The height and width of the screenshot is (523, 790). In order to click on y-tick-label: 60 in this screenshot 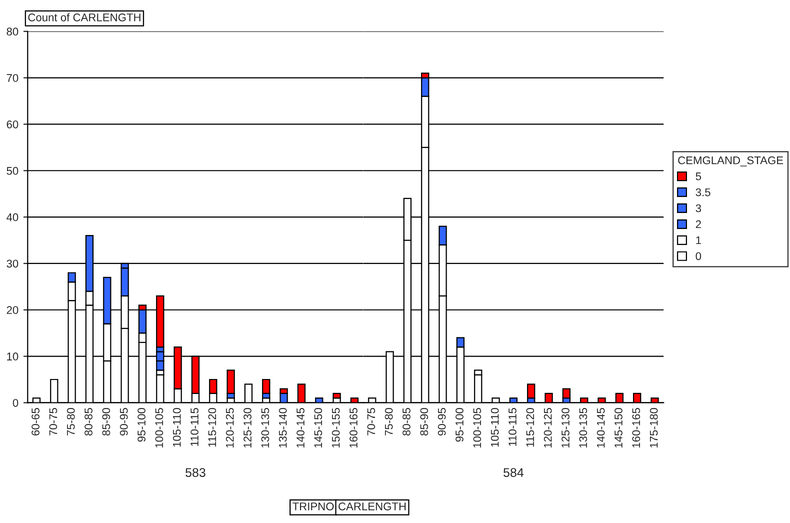, I will do `click(12, 124)`.